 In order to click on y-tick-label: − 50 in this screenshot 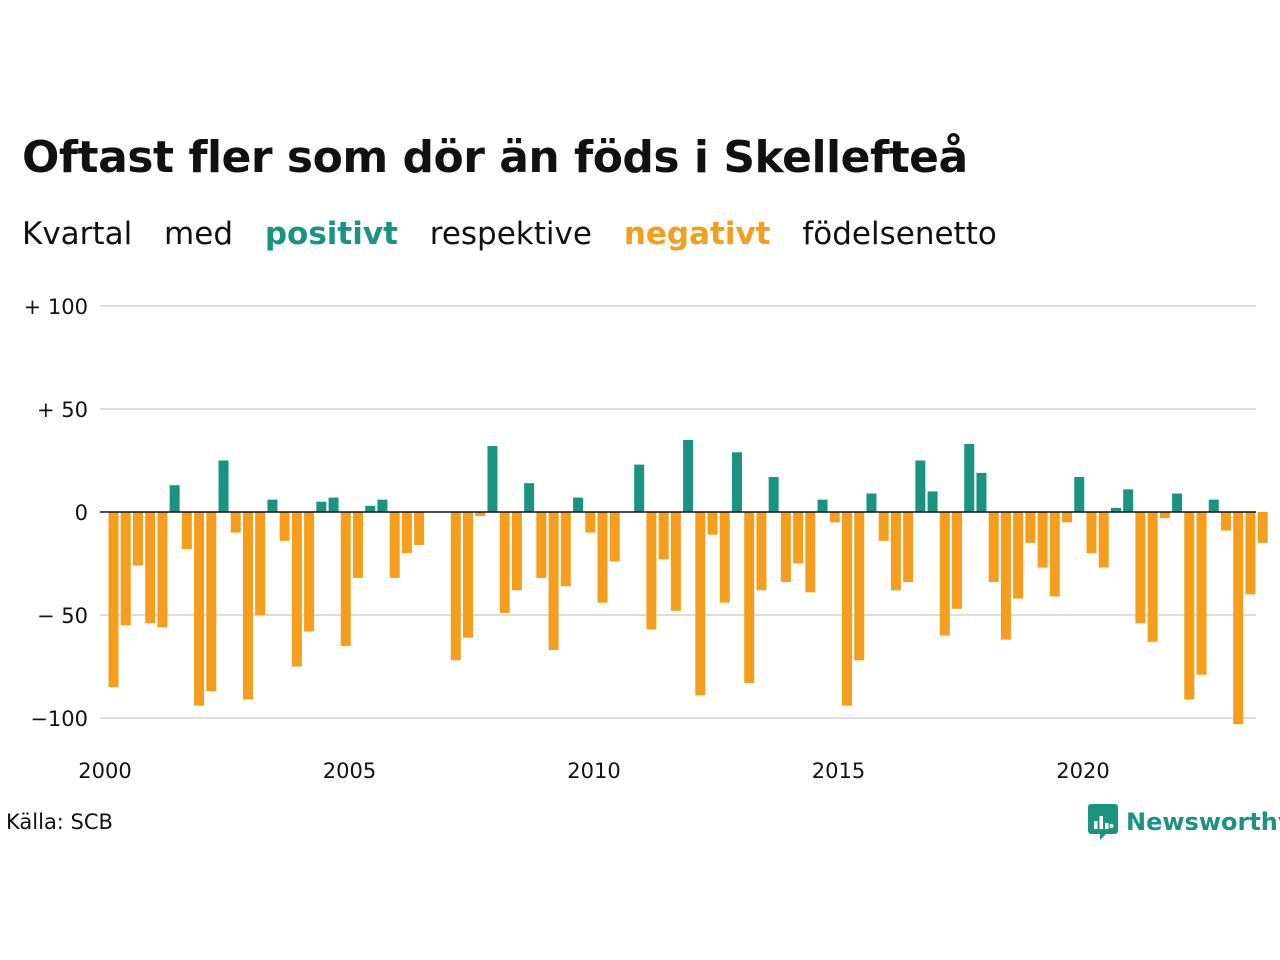, I will do `click(62, 616)`.